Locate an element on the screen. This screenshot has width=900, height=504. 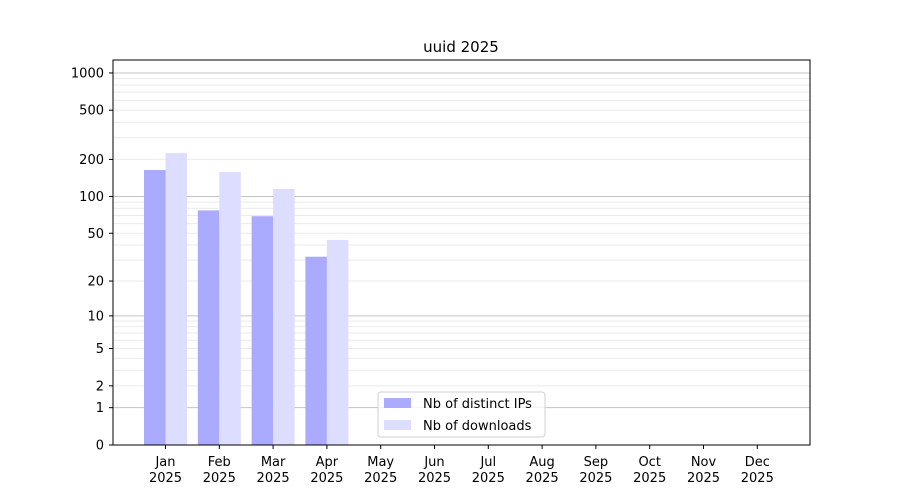
x-tick-label: Dec is located at coordinates (757, 462).